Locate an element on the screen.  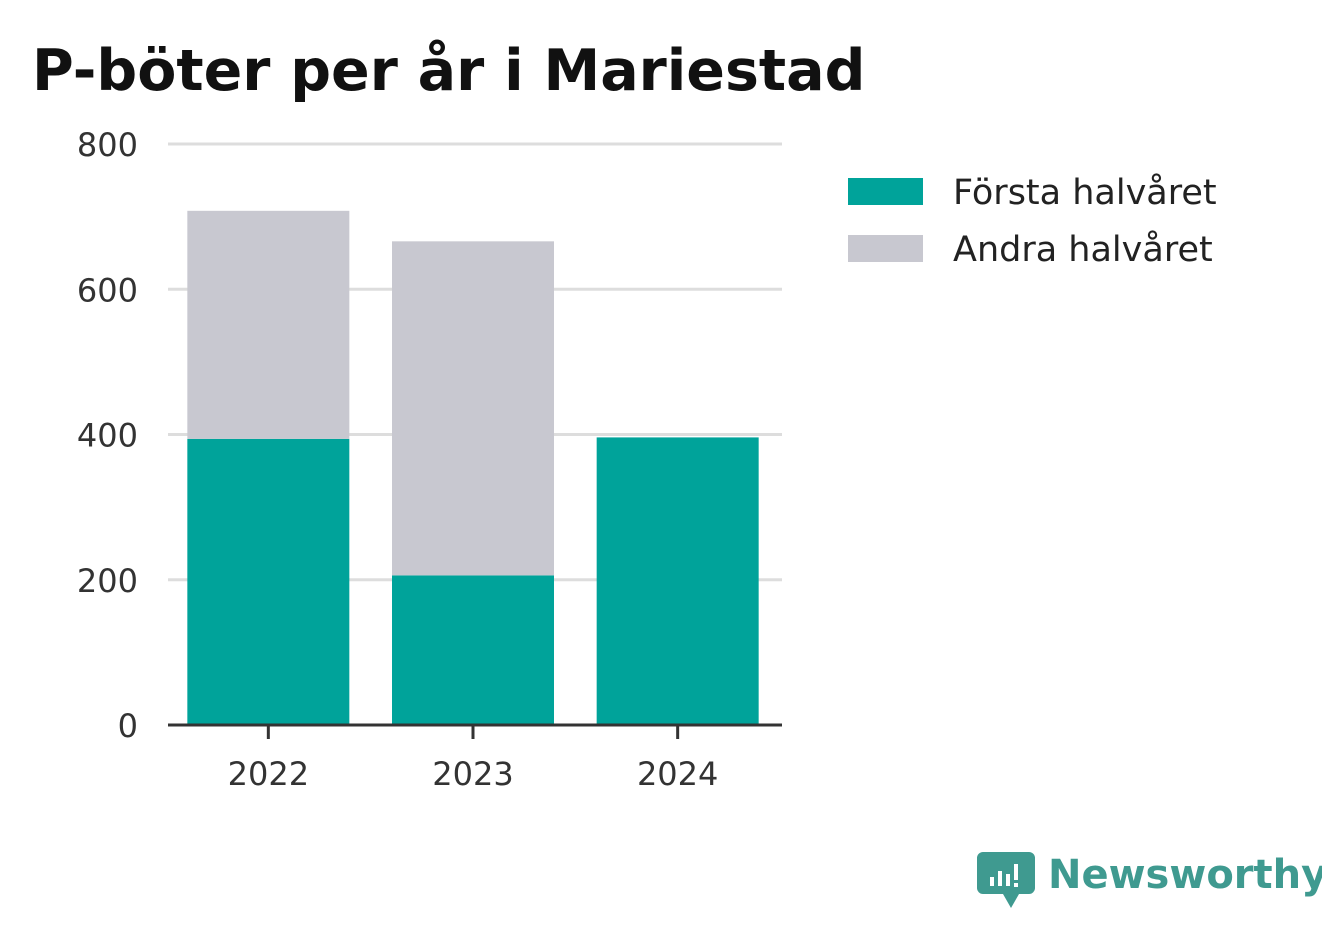
y-tick-label: 200 is located at coordinates (107, 581).